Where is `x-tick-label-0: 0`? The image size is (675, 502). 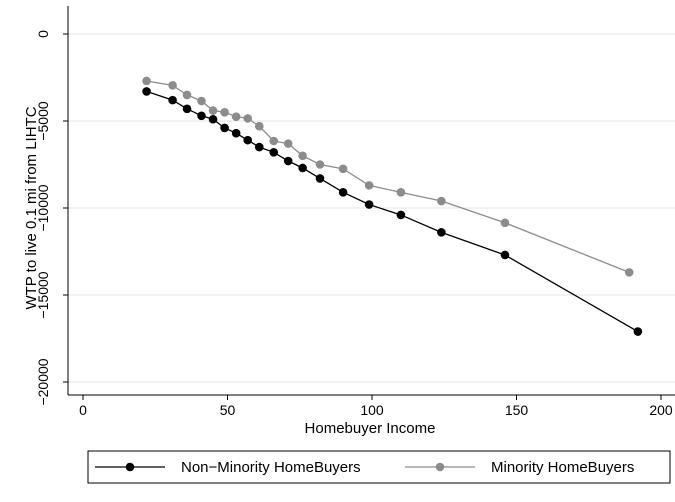 x-tick-label-0: 0 is located at coordinates (83, 410).